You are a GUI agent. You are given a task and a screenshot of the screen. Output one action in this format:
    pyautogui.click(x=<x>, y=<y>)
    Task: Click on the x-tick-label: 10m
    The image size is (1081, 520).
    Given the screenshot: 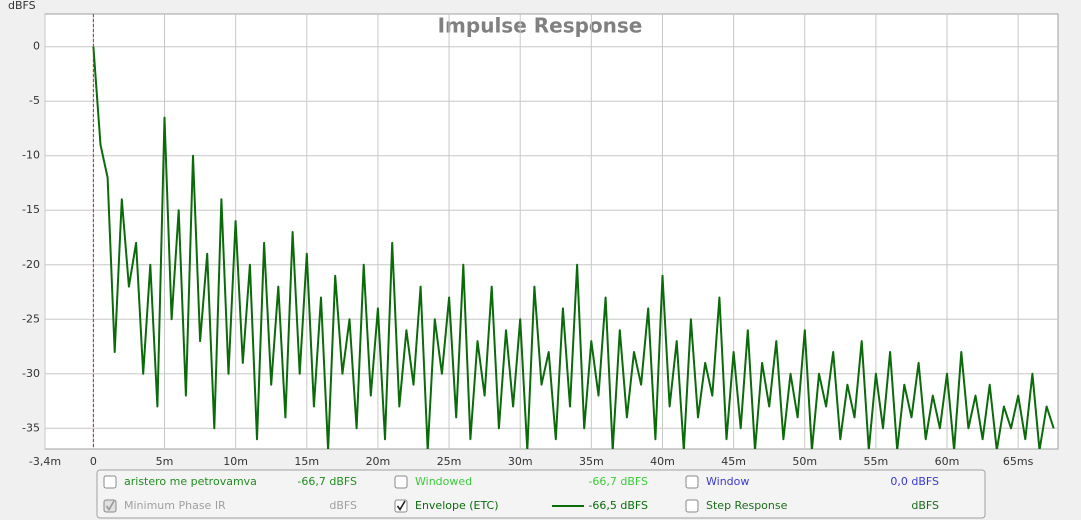 What is the action you would take?
    pyautogui.click(x=235, y=461)
    